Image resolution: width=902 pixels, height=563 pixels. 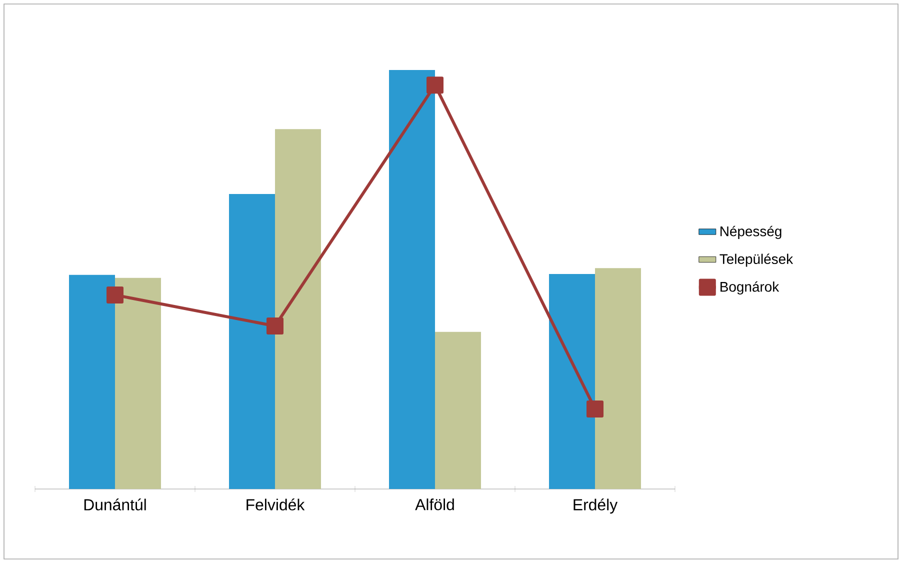 What do you see at coordinates (596, 506) in the screenshot?
I see `x-tick-label: Erdély` at bounding box center [596, 506].